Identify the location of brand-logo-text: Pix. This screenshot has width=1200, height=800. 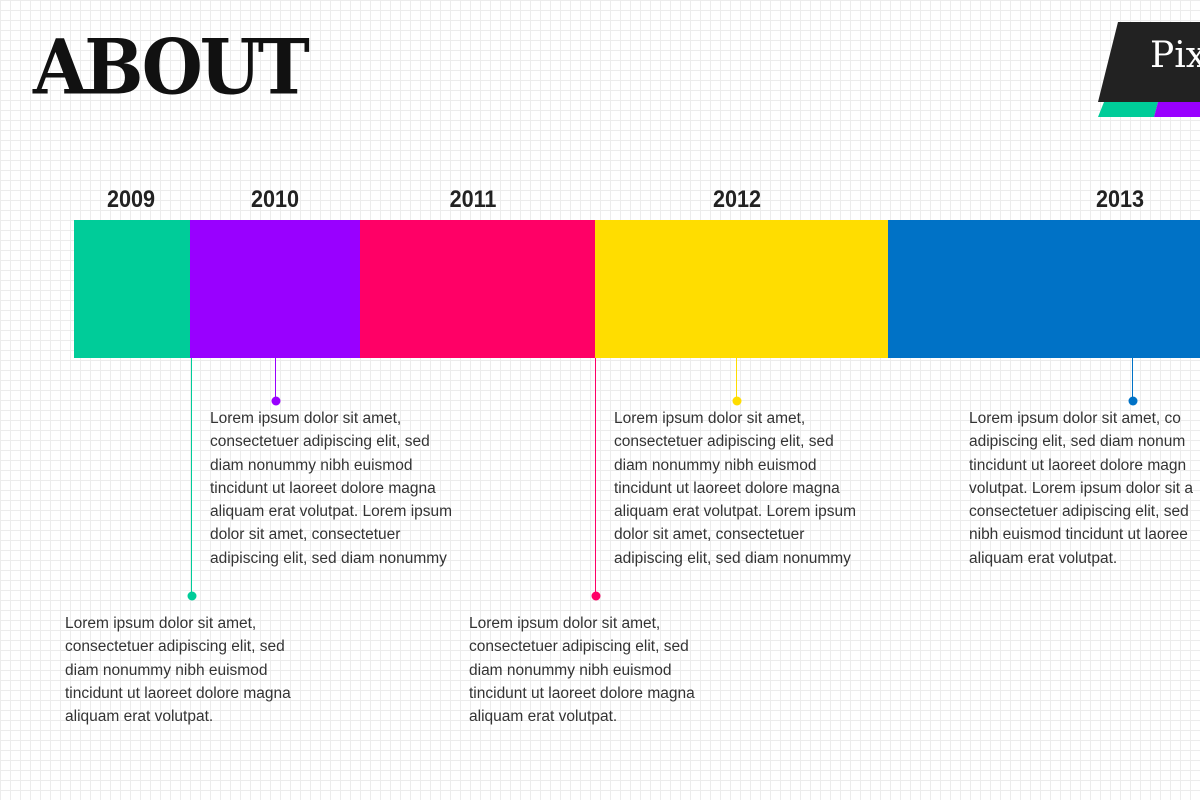
(1175, 55).